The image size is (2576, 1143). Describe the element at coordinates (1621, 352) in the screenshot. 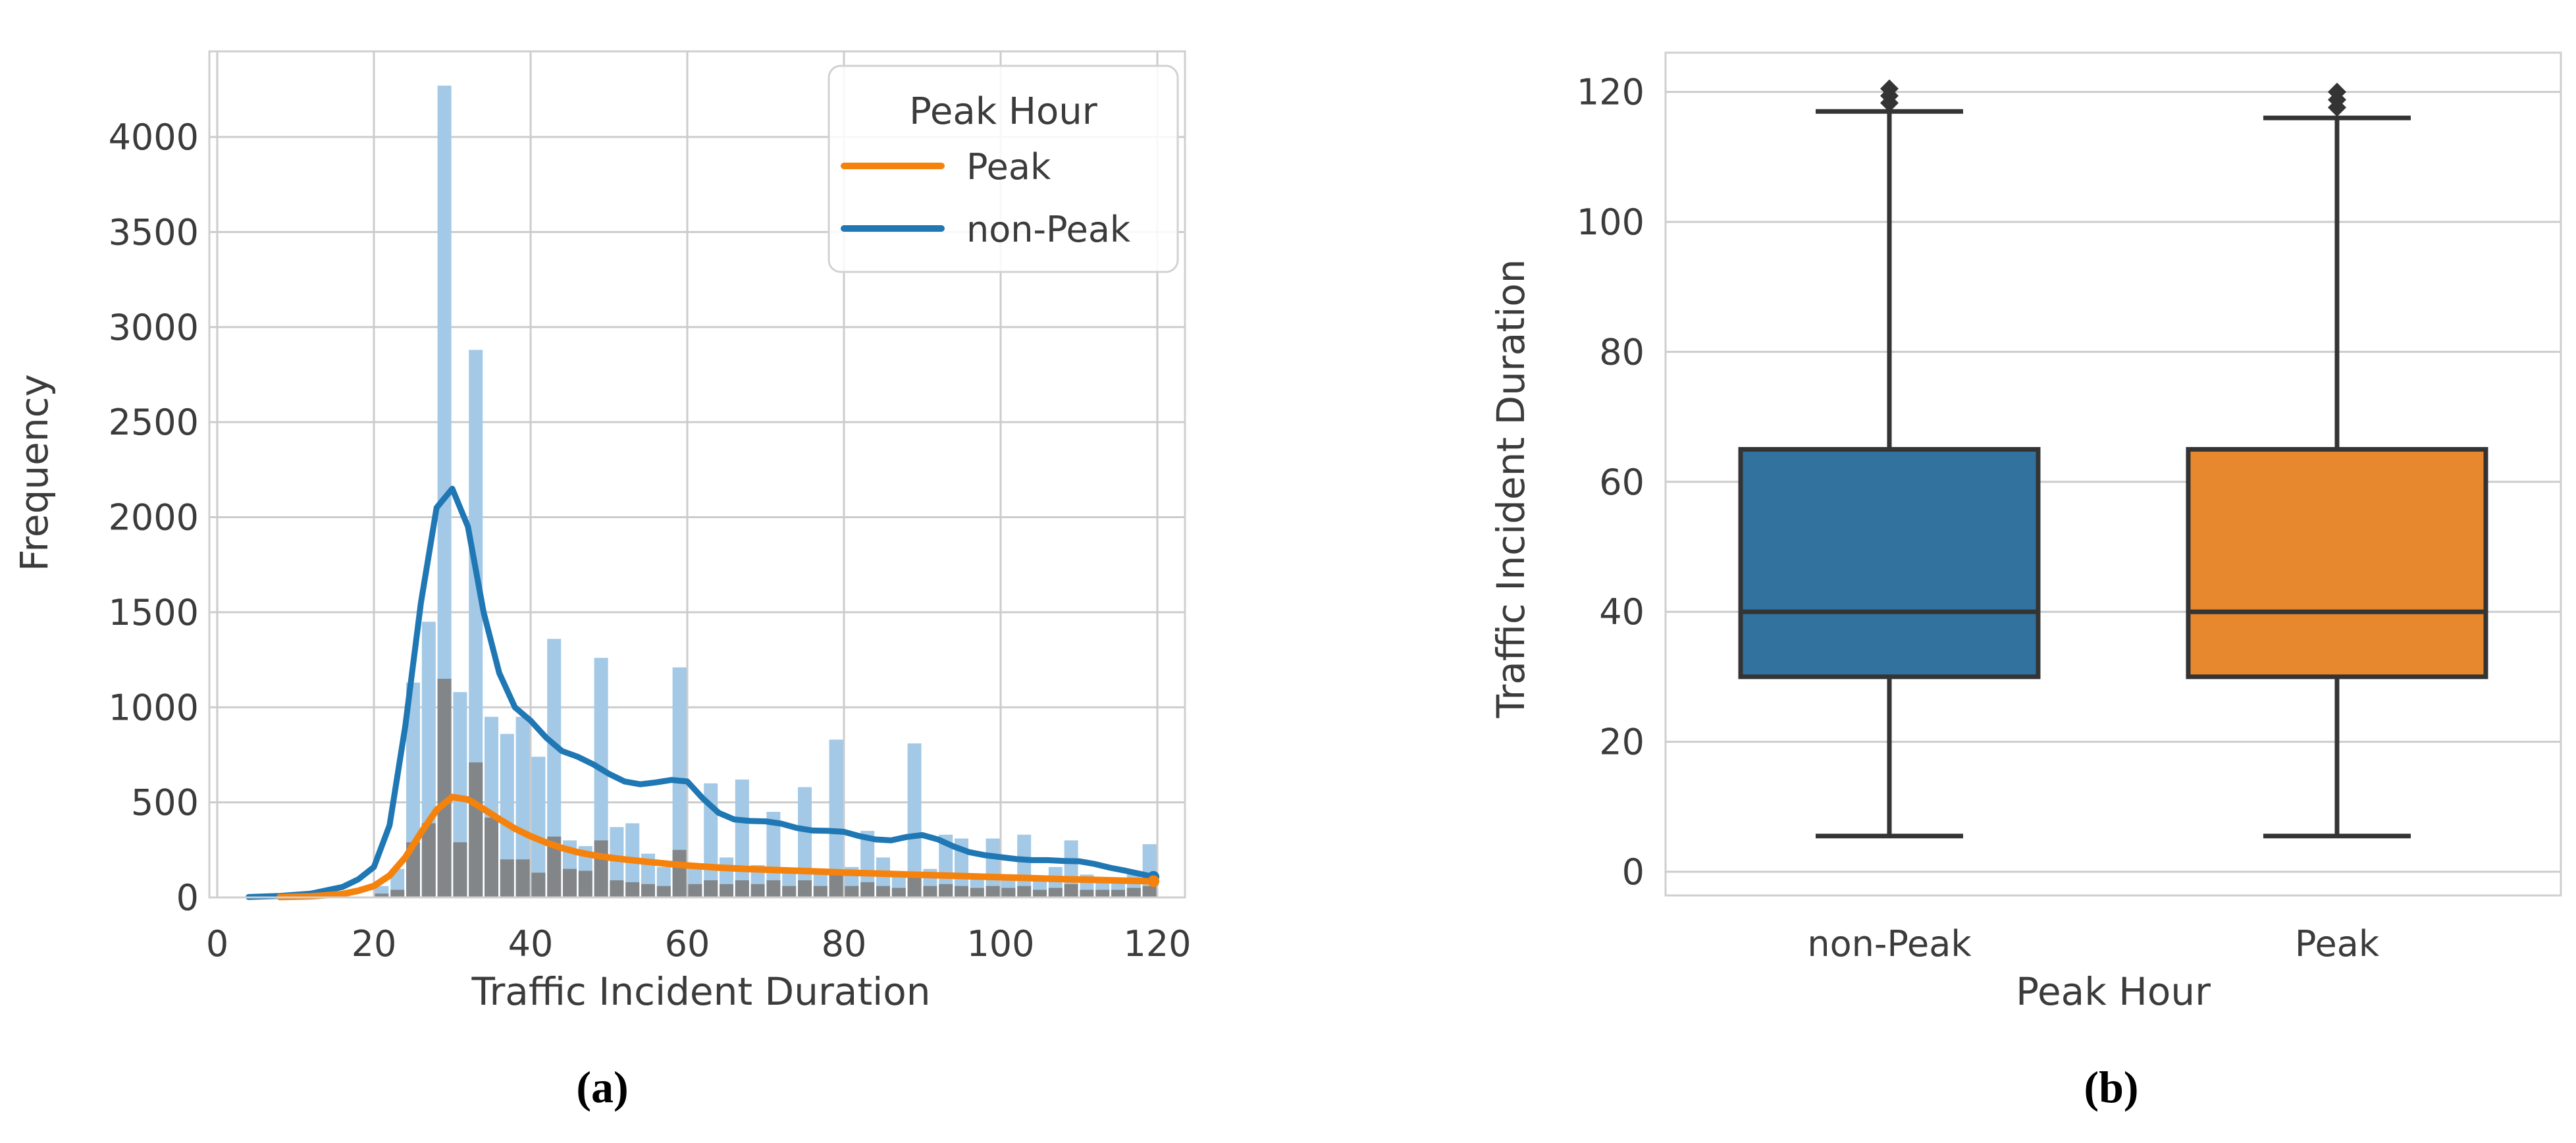

I see `box-y-tick-label: 80` at that location.